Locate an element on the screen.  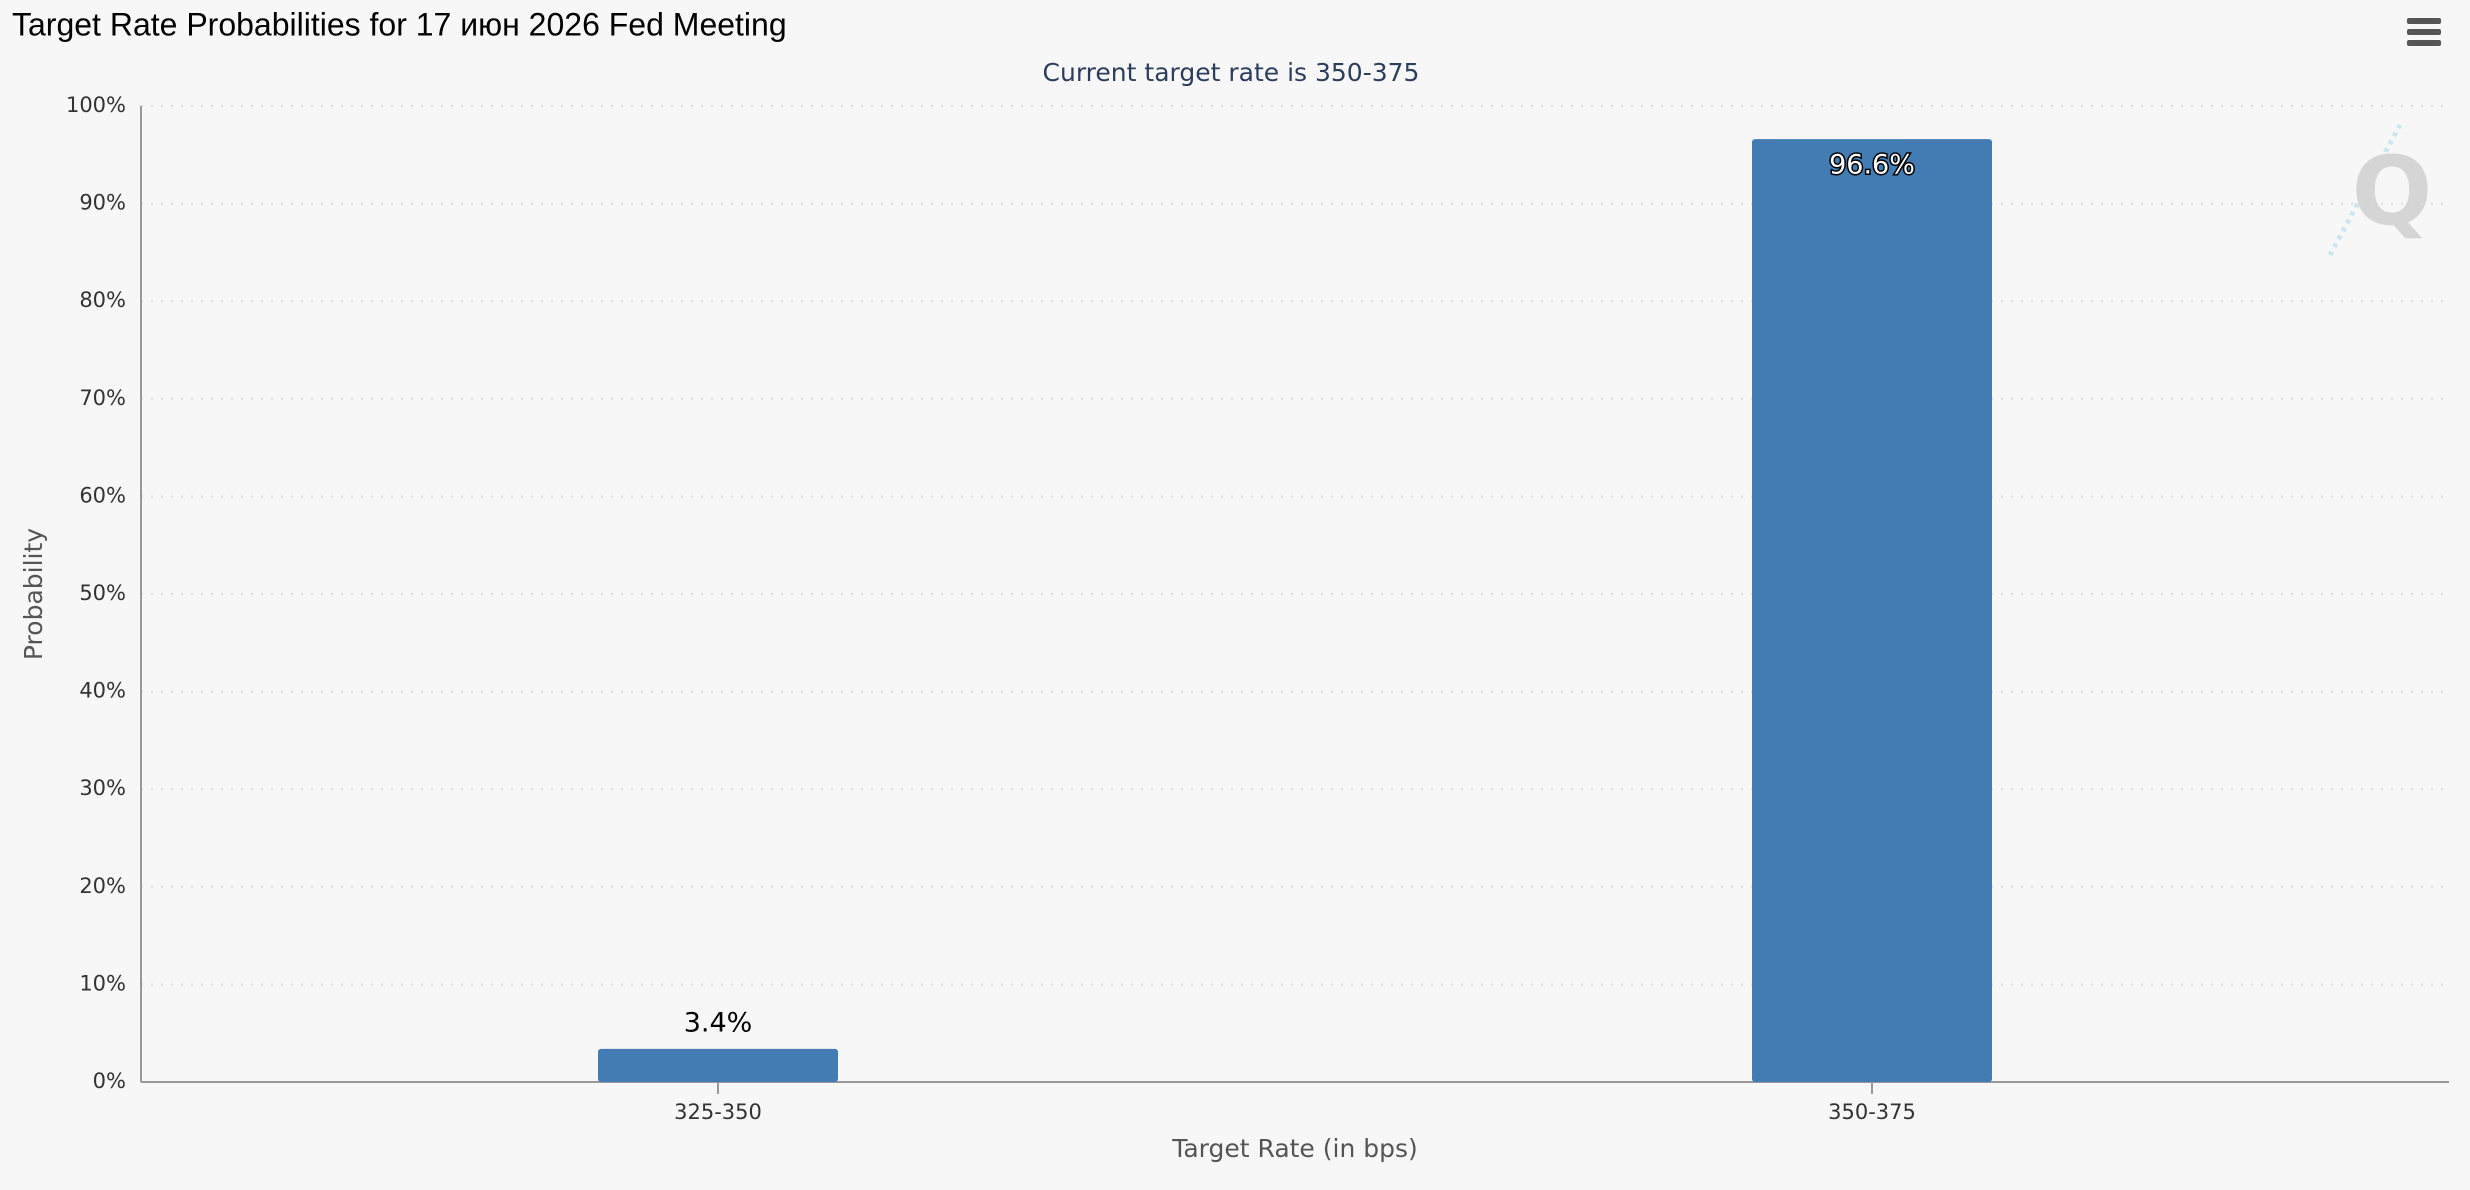
y-tick-label: 30% is located at coordinates (102, 788).